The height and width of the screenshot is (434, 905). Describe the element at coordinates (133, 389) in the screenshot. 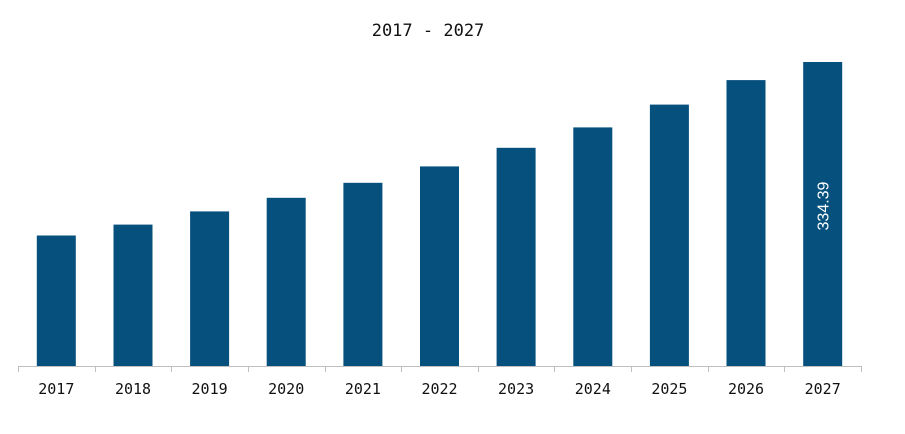

I see `x-tick-label-2018: 2018` at that location.